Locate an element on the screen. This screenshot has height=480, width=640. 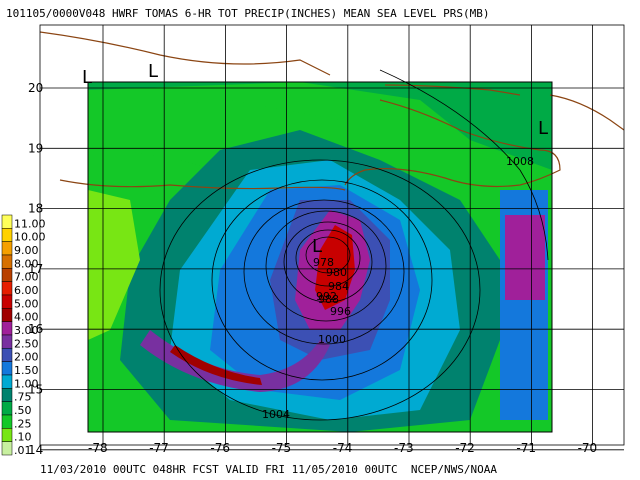
legend-label: 1.50 is located at coordinates (26, 370).